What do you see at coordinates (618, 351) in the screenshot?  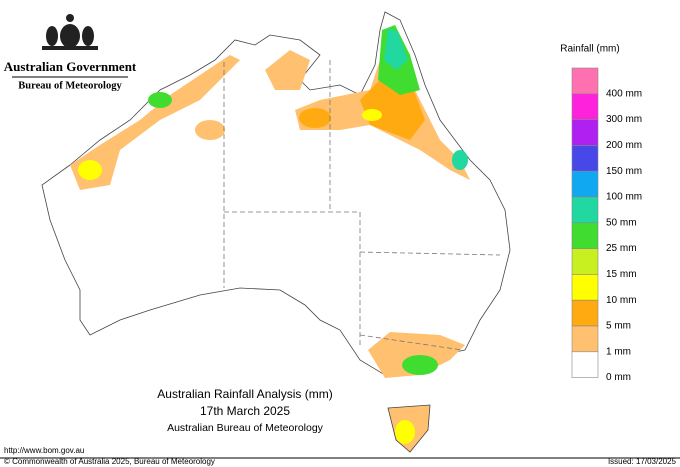 I see `legend-label: 1 mm` at bounding box center [618, 351].